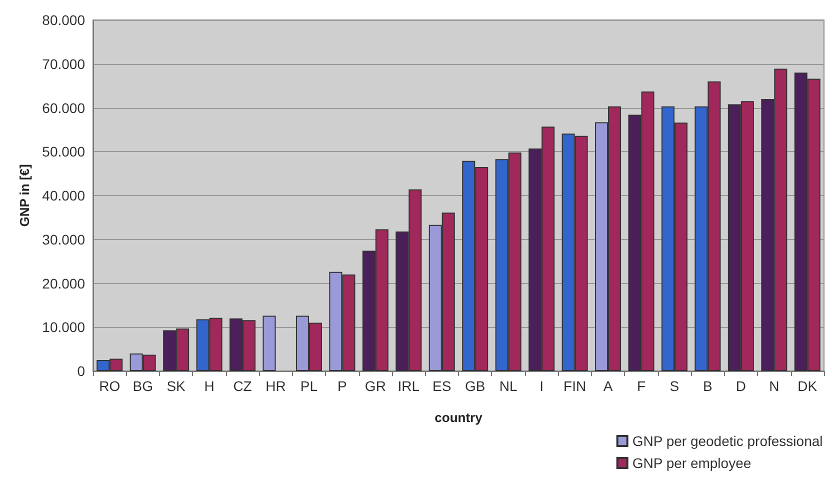  I want to click on x-tick-label: RO, so click(109, 386).